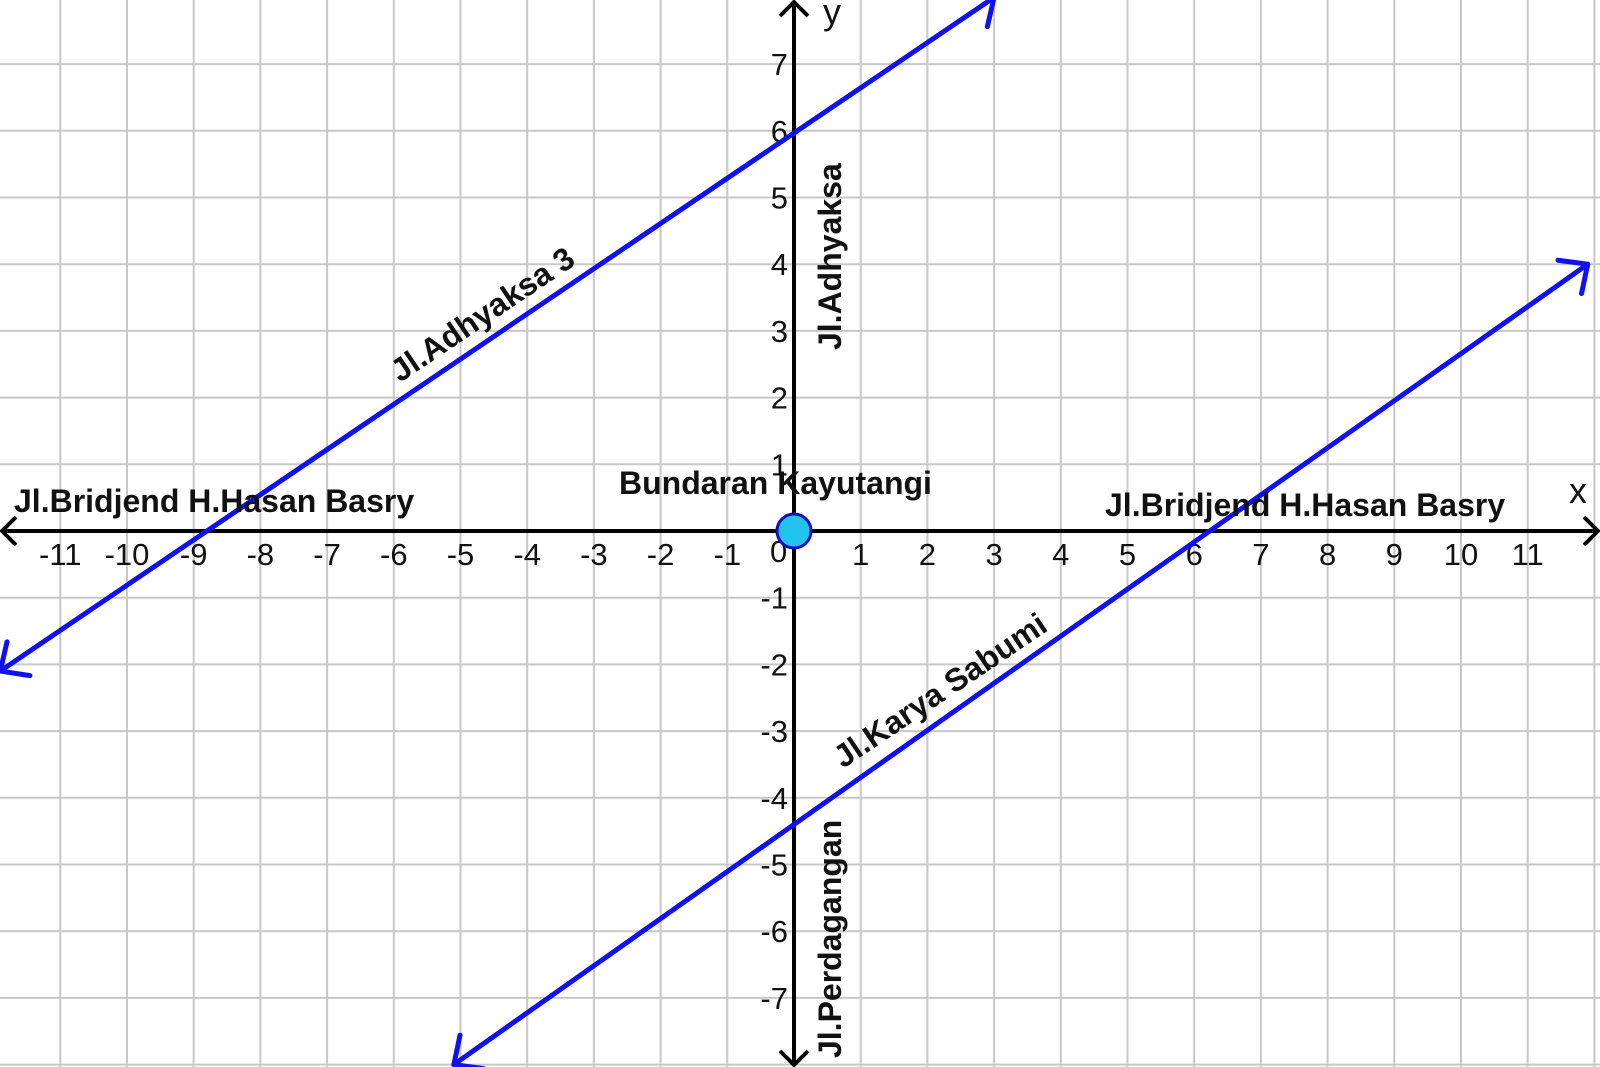  What do you see at coordinates (127, 554) in the screenshot?
I see `x-tick-label: -10` at bounding box center [127, 554].